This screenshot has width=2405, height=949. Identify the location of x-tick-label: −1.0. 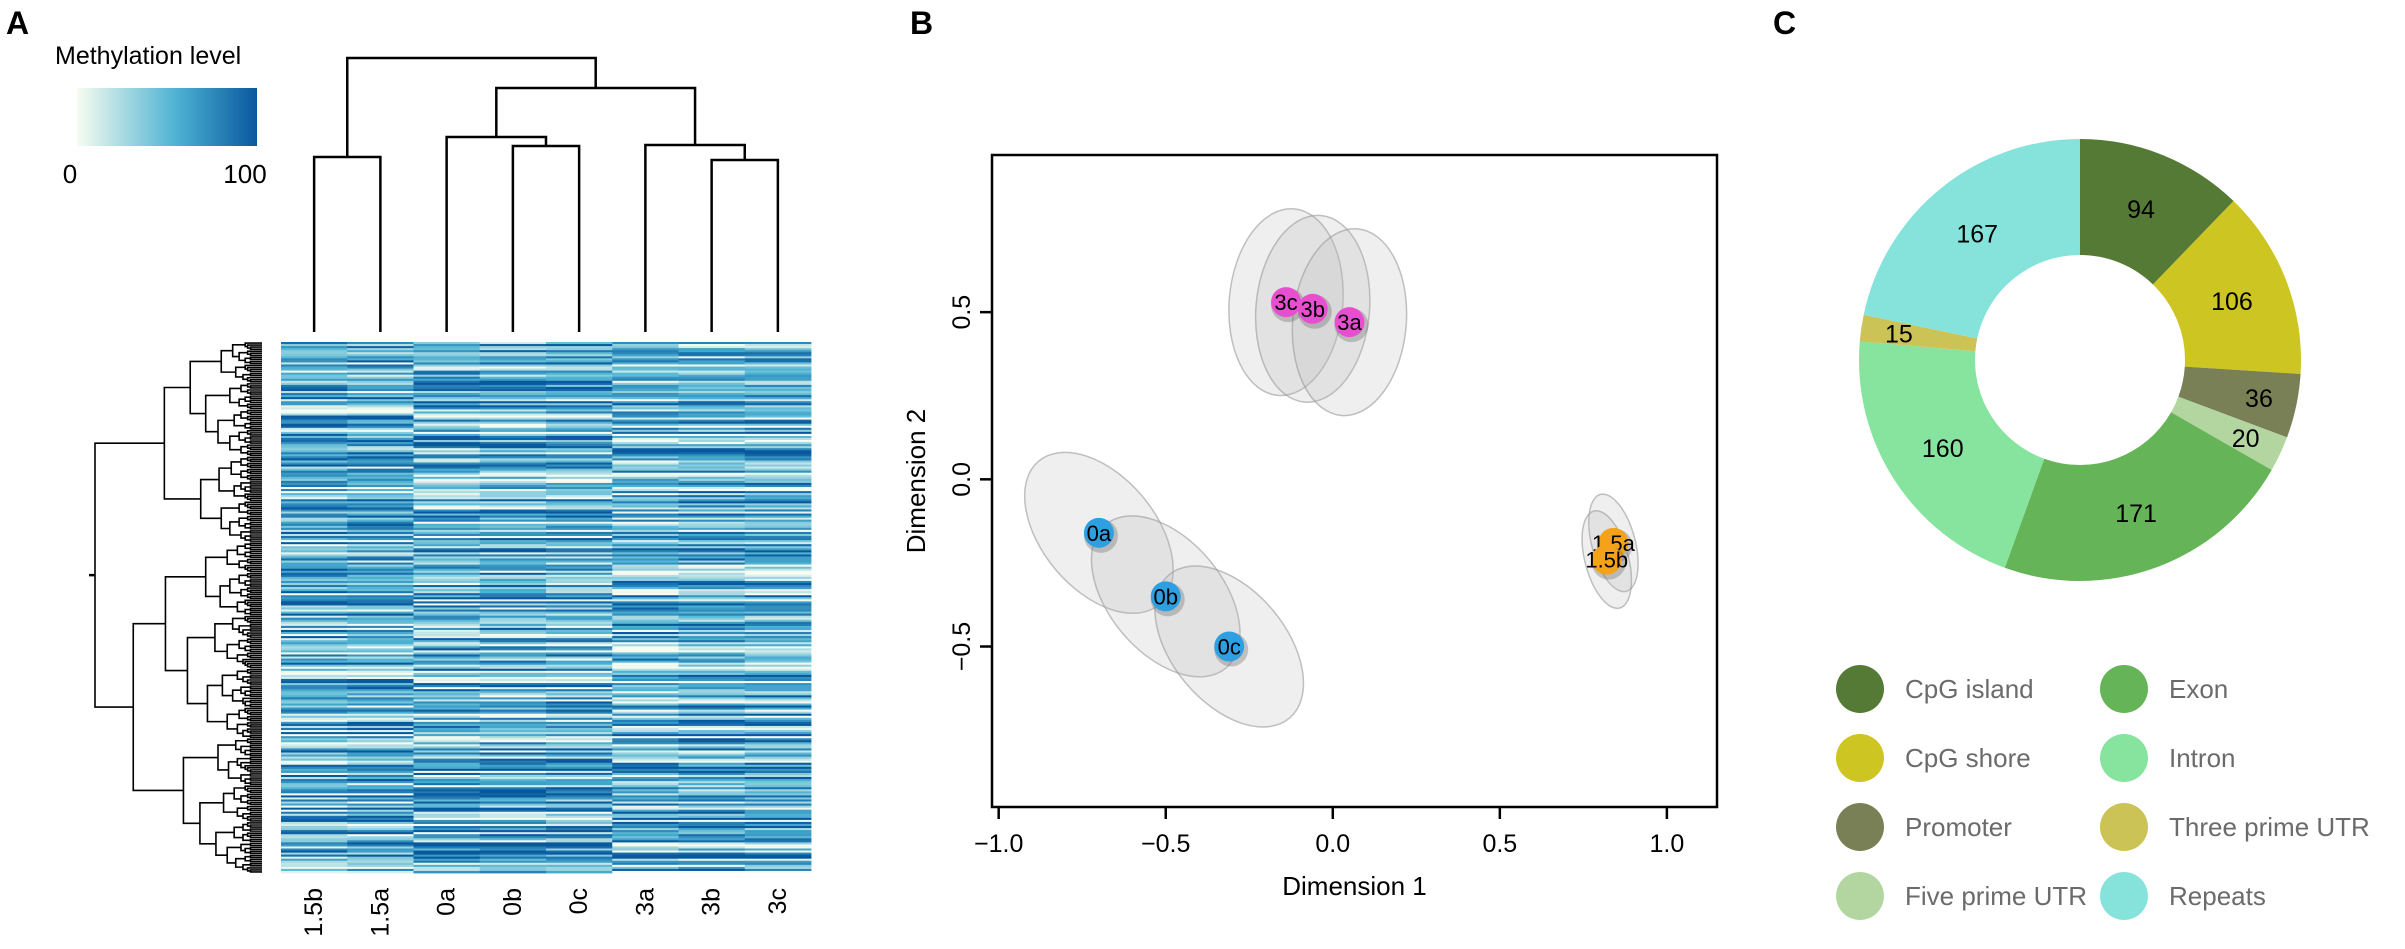
(998, 844).